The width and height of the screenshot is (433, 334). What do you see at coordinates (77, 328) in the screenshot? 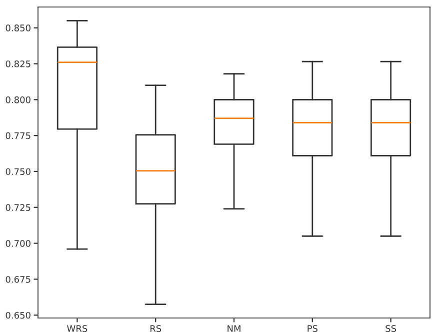
I see `x-tick-label: WRS` at bounding box center [77, 328].